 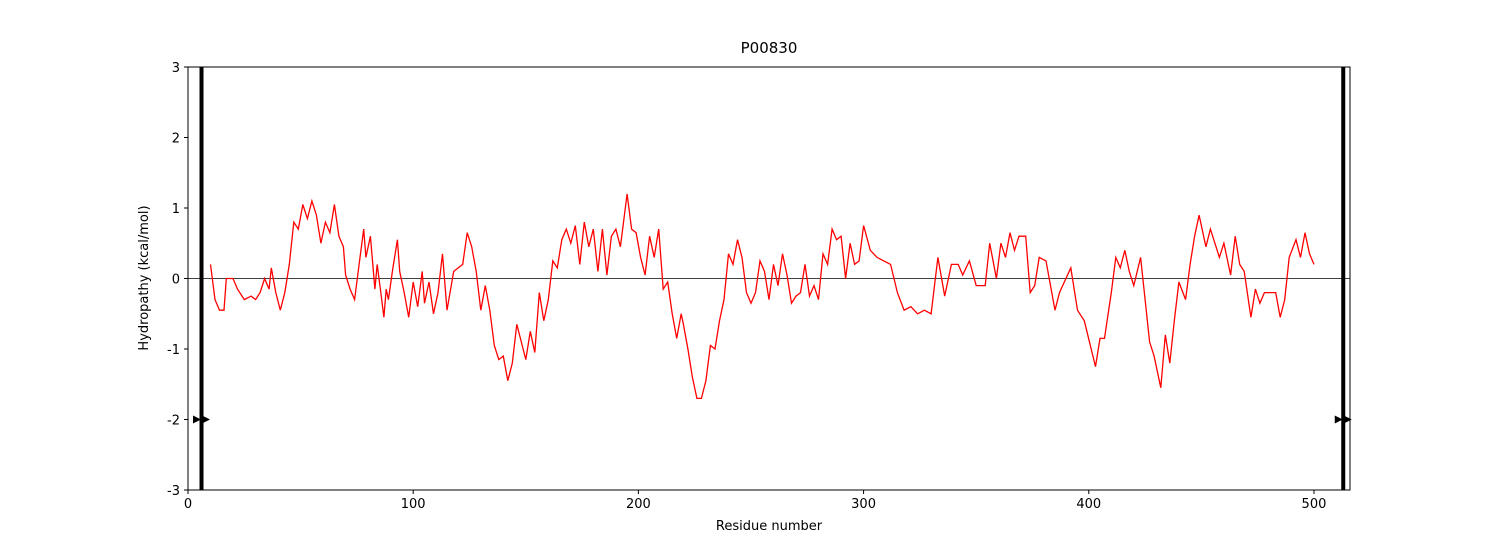 I want to click on x-axis-label: Residue number, so click(x=769, y=526).